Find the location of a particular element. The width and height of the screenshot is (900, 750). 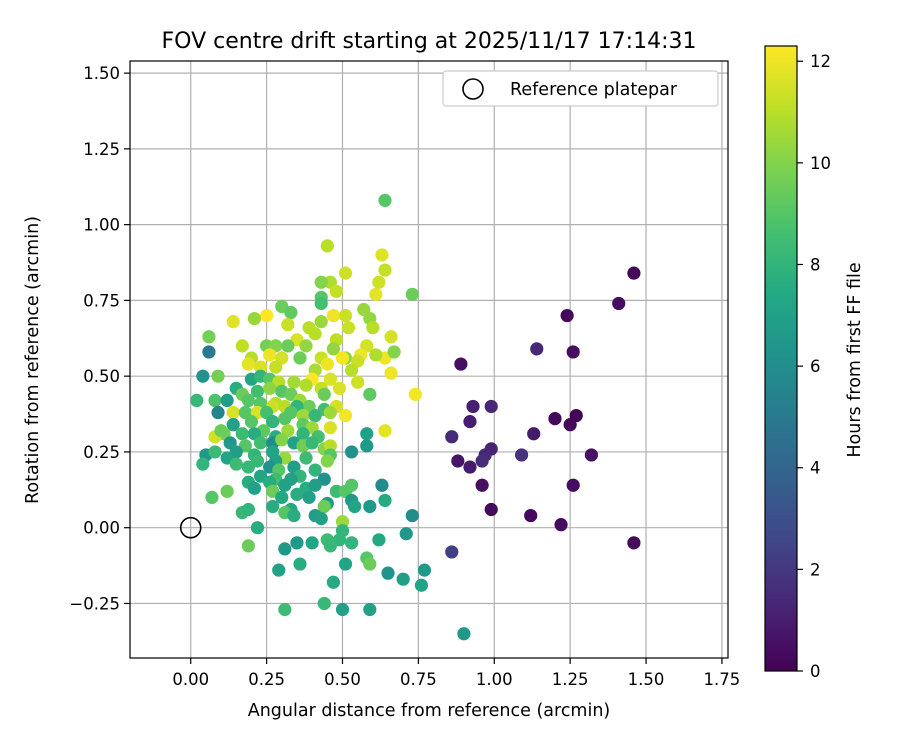

colorbar-tick-label: 2 is located at coordinates (815, 569).